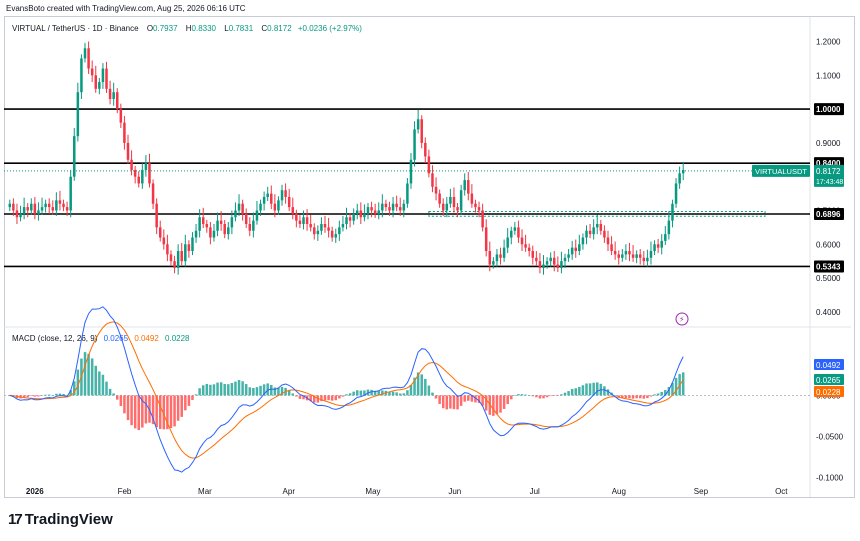  What do you see at coordinates (828, 278) in the screenshot?
I see `price-tick-label: 0.5000` at bounding box center [828, 278].